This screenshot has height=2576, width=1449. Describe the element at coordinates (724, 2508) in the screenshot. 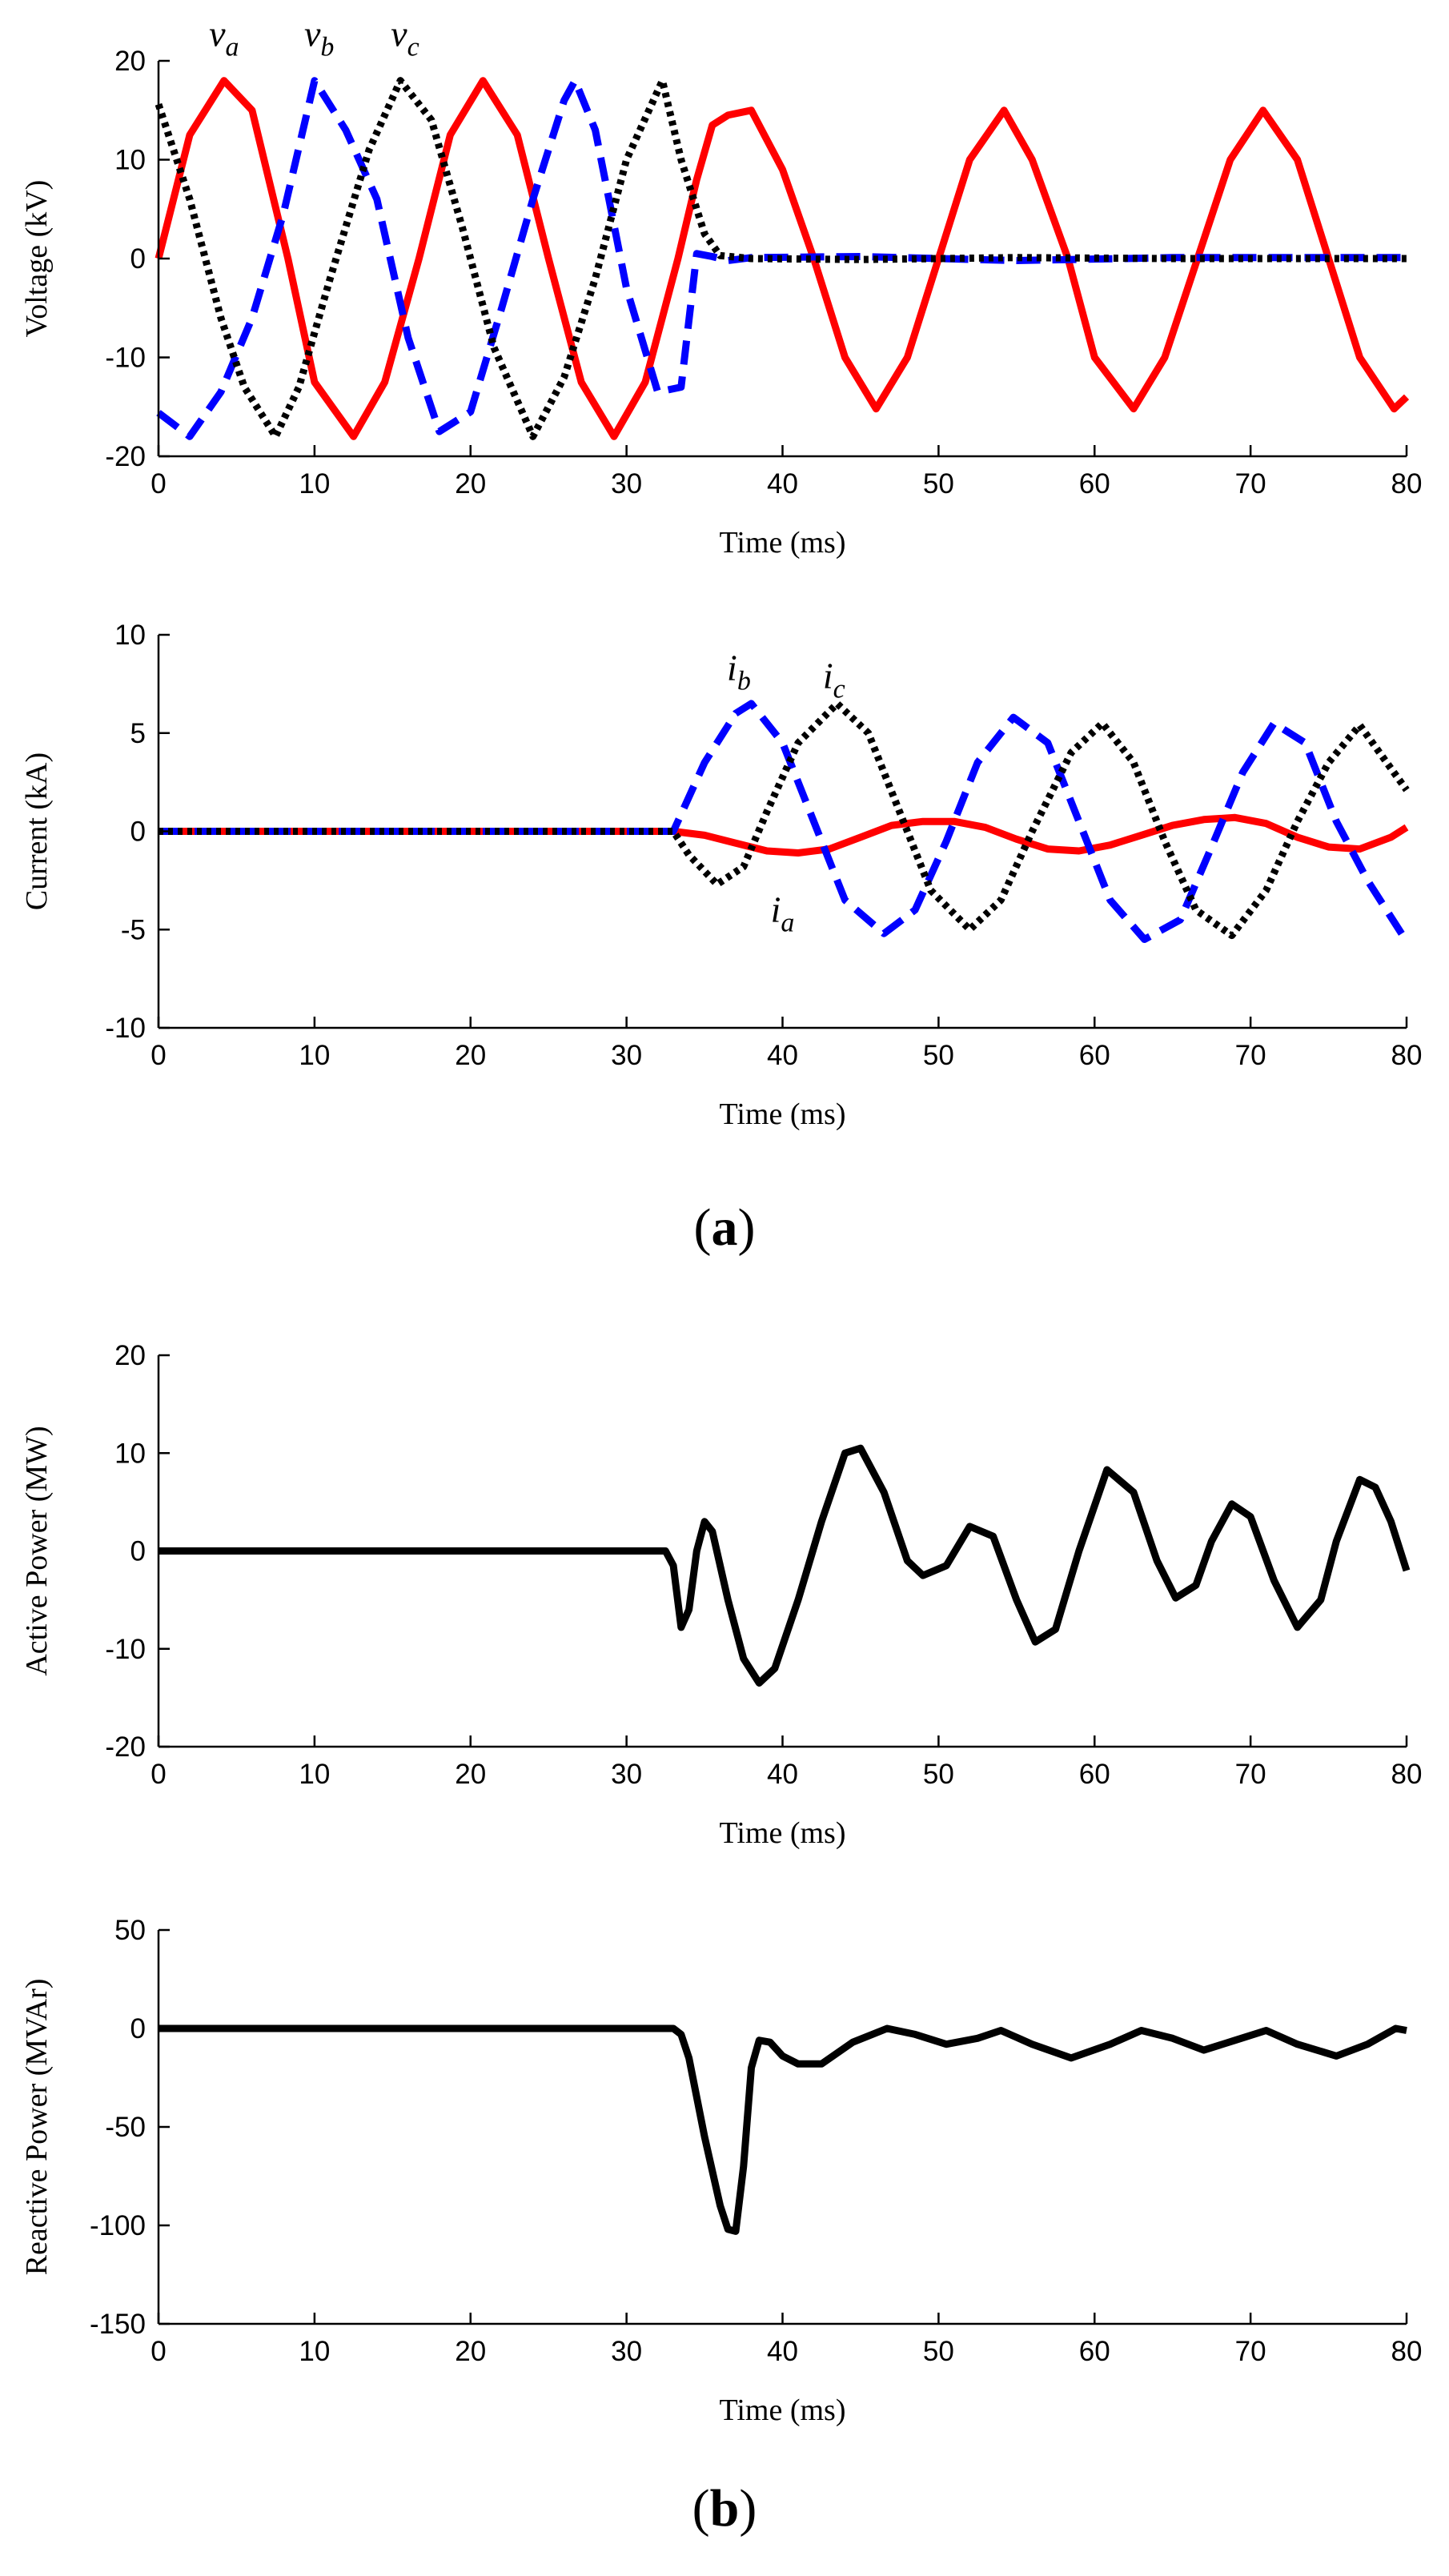

I see `panel-label-b: (b)` at that location.